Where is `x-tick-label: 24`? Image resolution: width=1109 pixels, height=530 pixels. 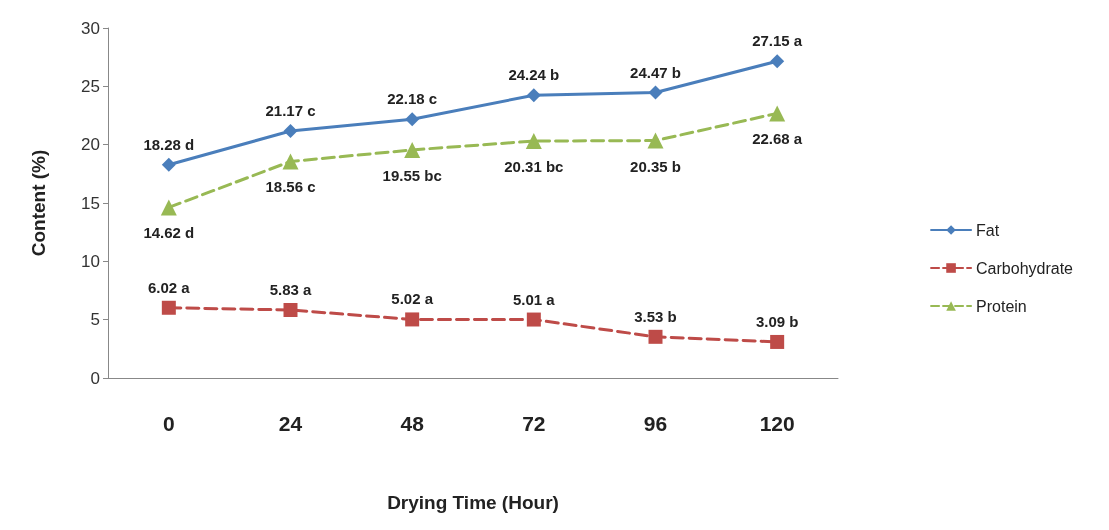
x-tick-label: 24 is located at coordinates (290, 423).